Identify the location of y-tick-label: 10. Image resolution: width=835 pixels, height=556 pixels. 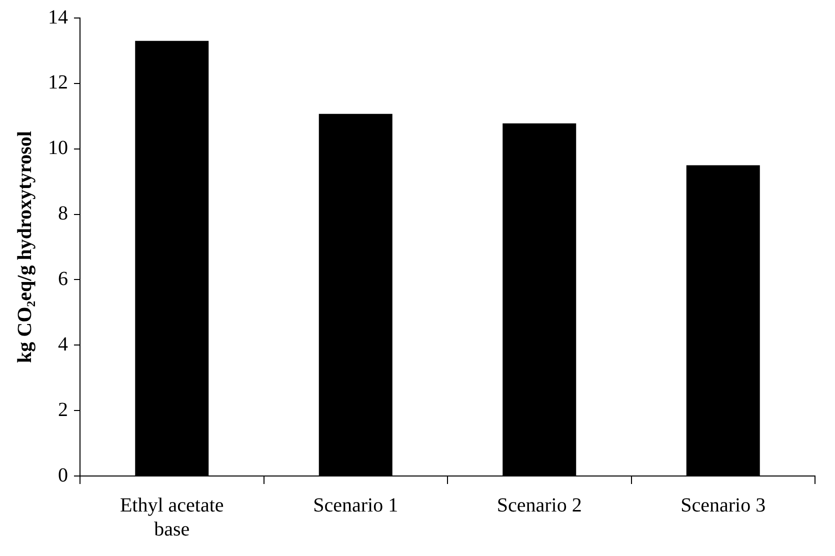
(58, 148).